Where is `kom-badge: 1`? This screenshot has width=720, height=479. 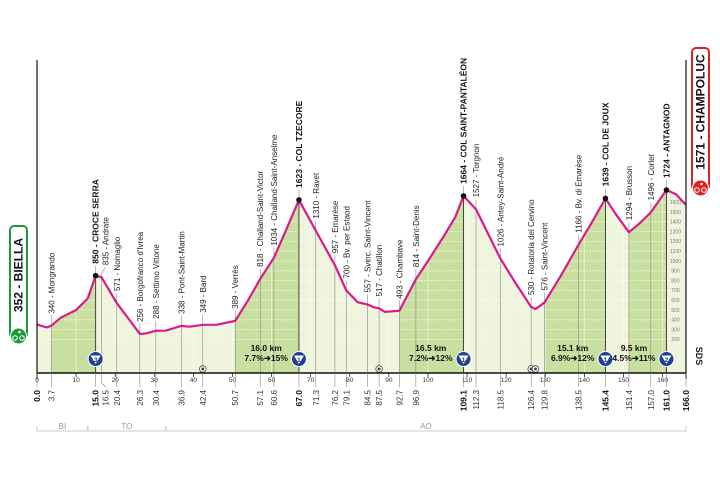 kom-badge: 1 is located at coordinates (605, 359).